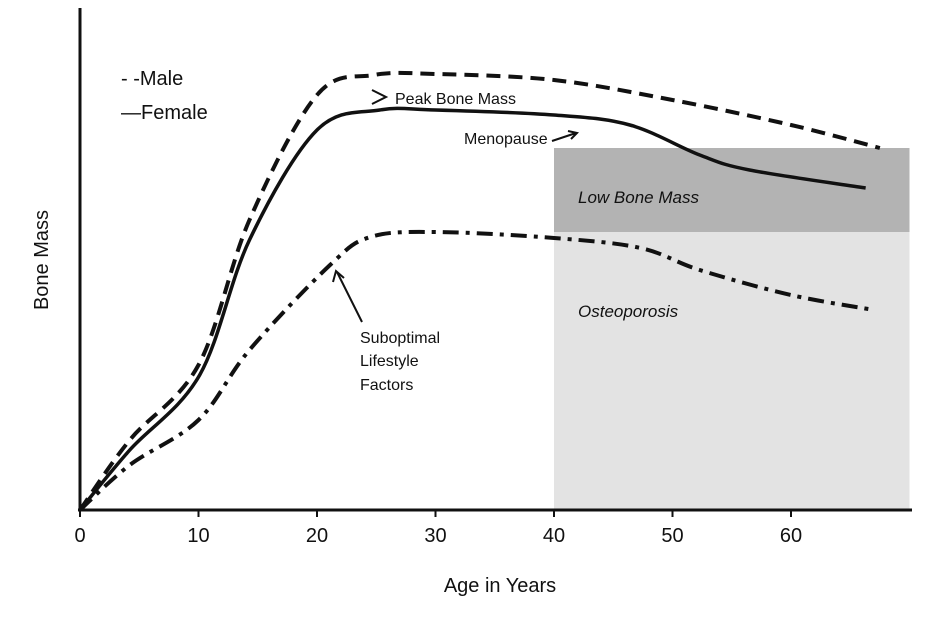 The width and height of the screenshot is (940, 621). What do you see at coordinates (565, 136) in the screenshot?
I see `menopause-arrow-icon` at bounding box center [565, 136].